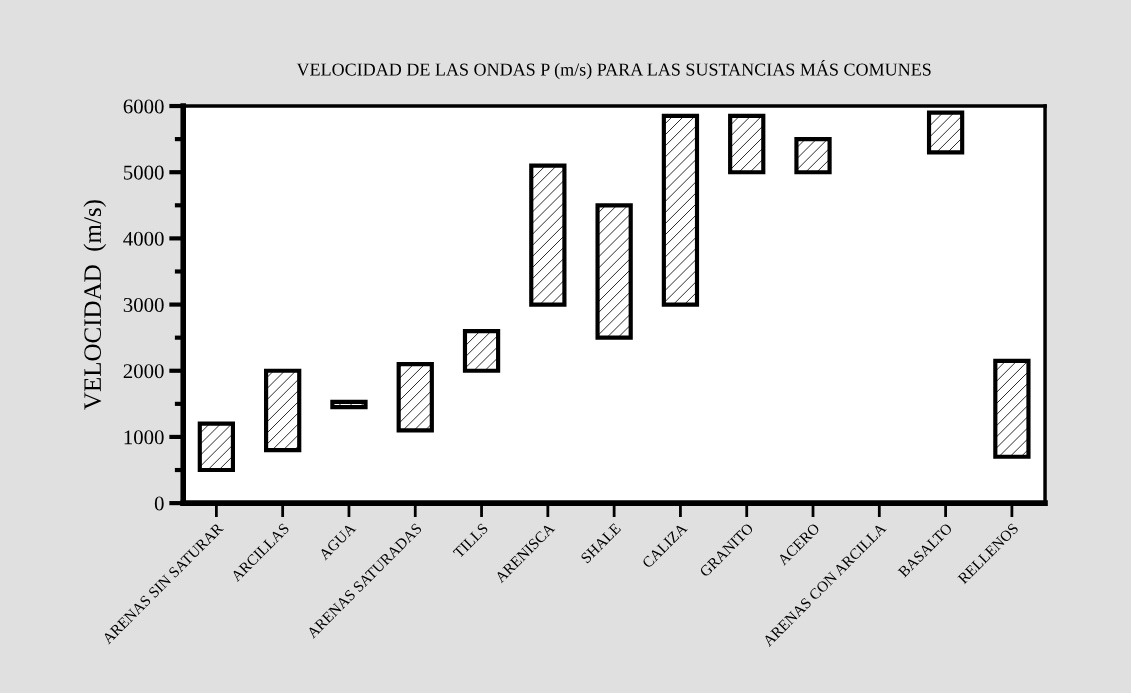  Describe the element at coordinates (144, 172) in the screenshot. I see `y-tick-label: 5000` at that location.